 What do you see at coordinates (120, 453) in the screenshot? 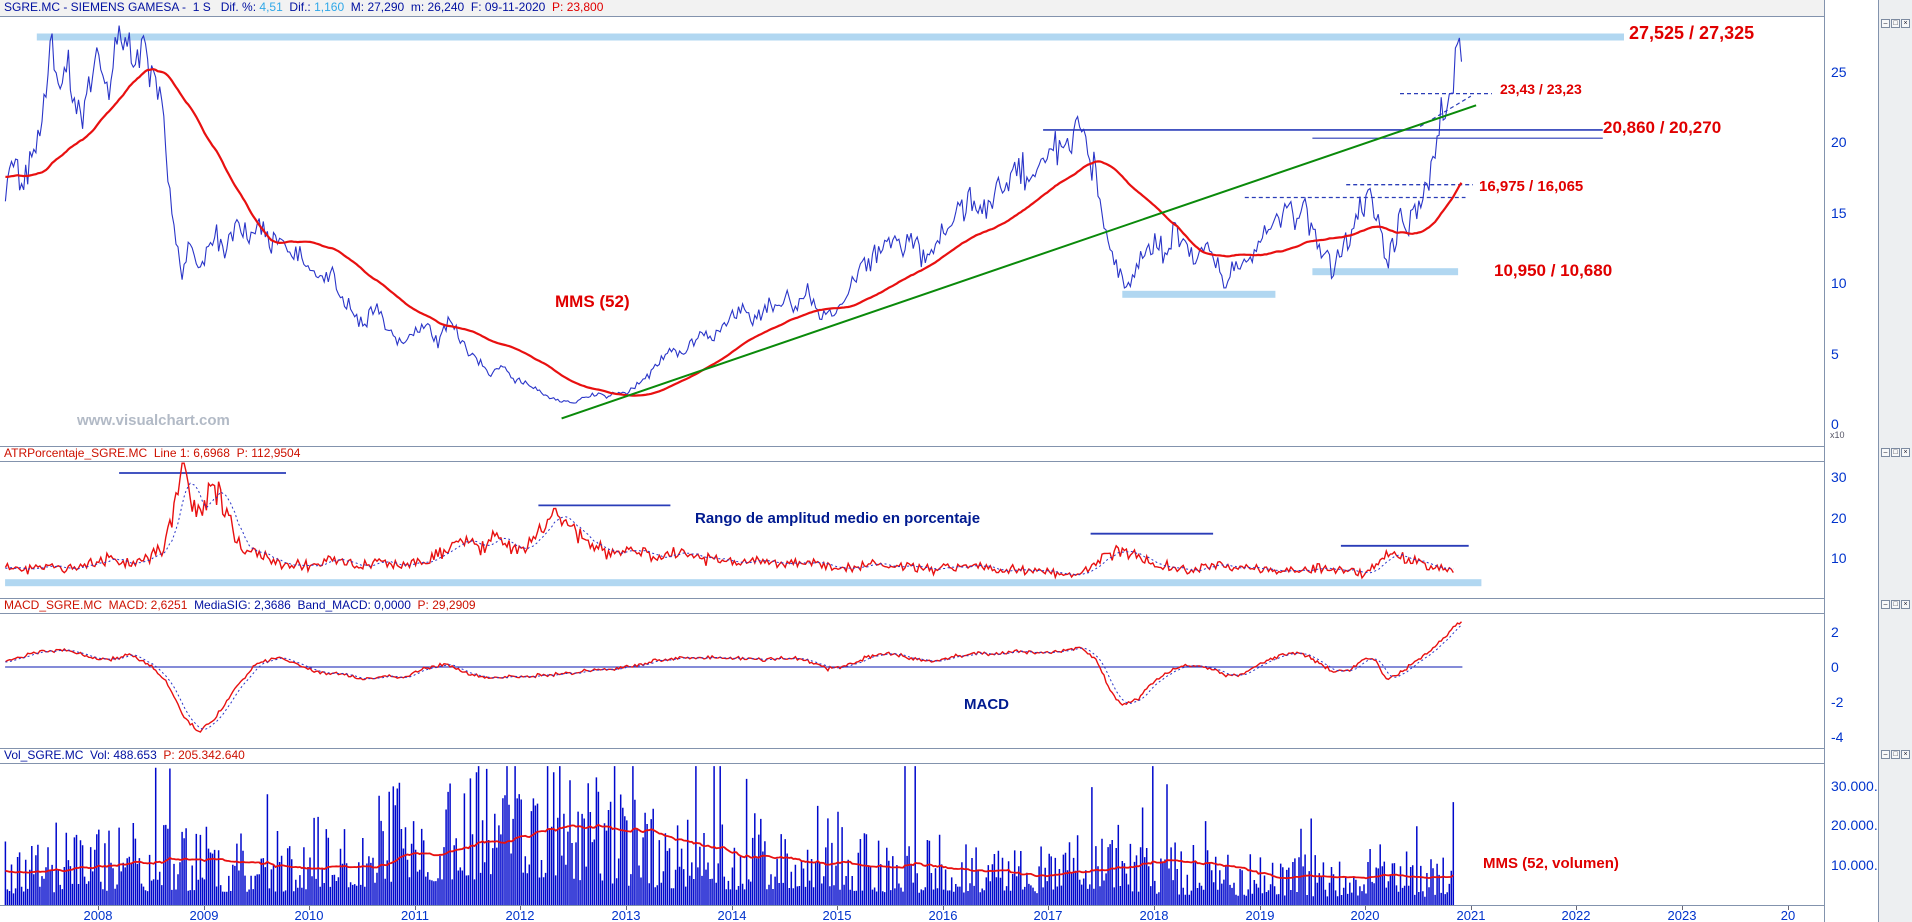
I see `header-text: ATRPorcentaje_SGRE.MC Line 1: 6,6968` at bounding box center [120, 453].